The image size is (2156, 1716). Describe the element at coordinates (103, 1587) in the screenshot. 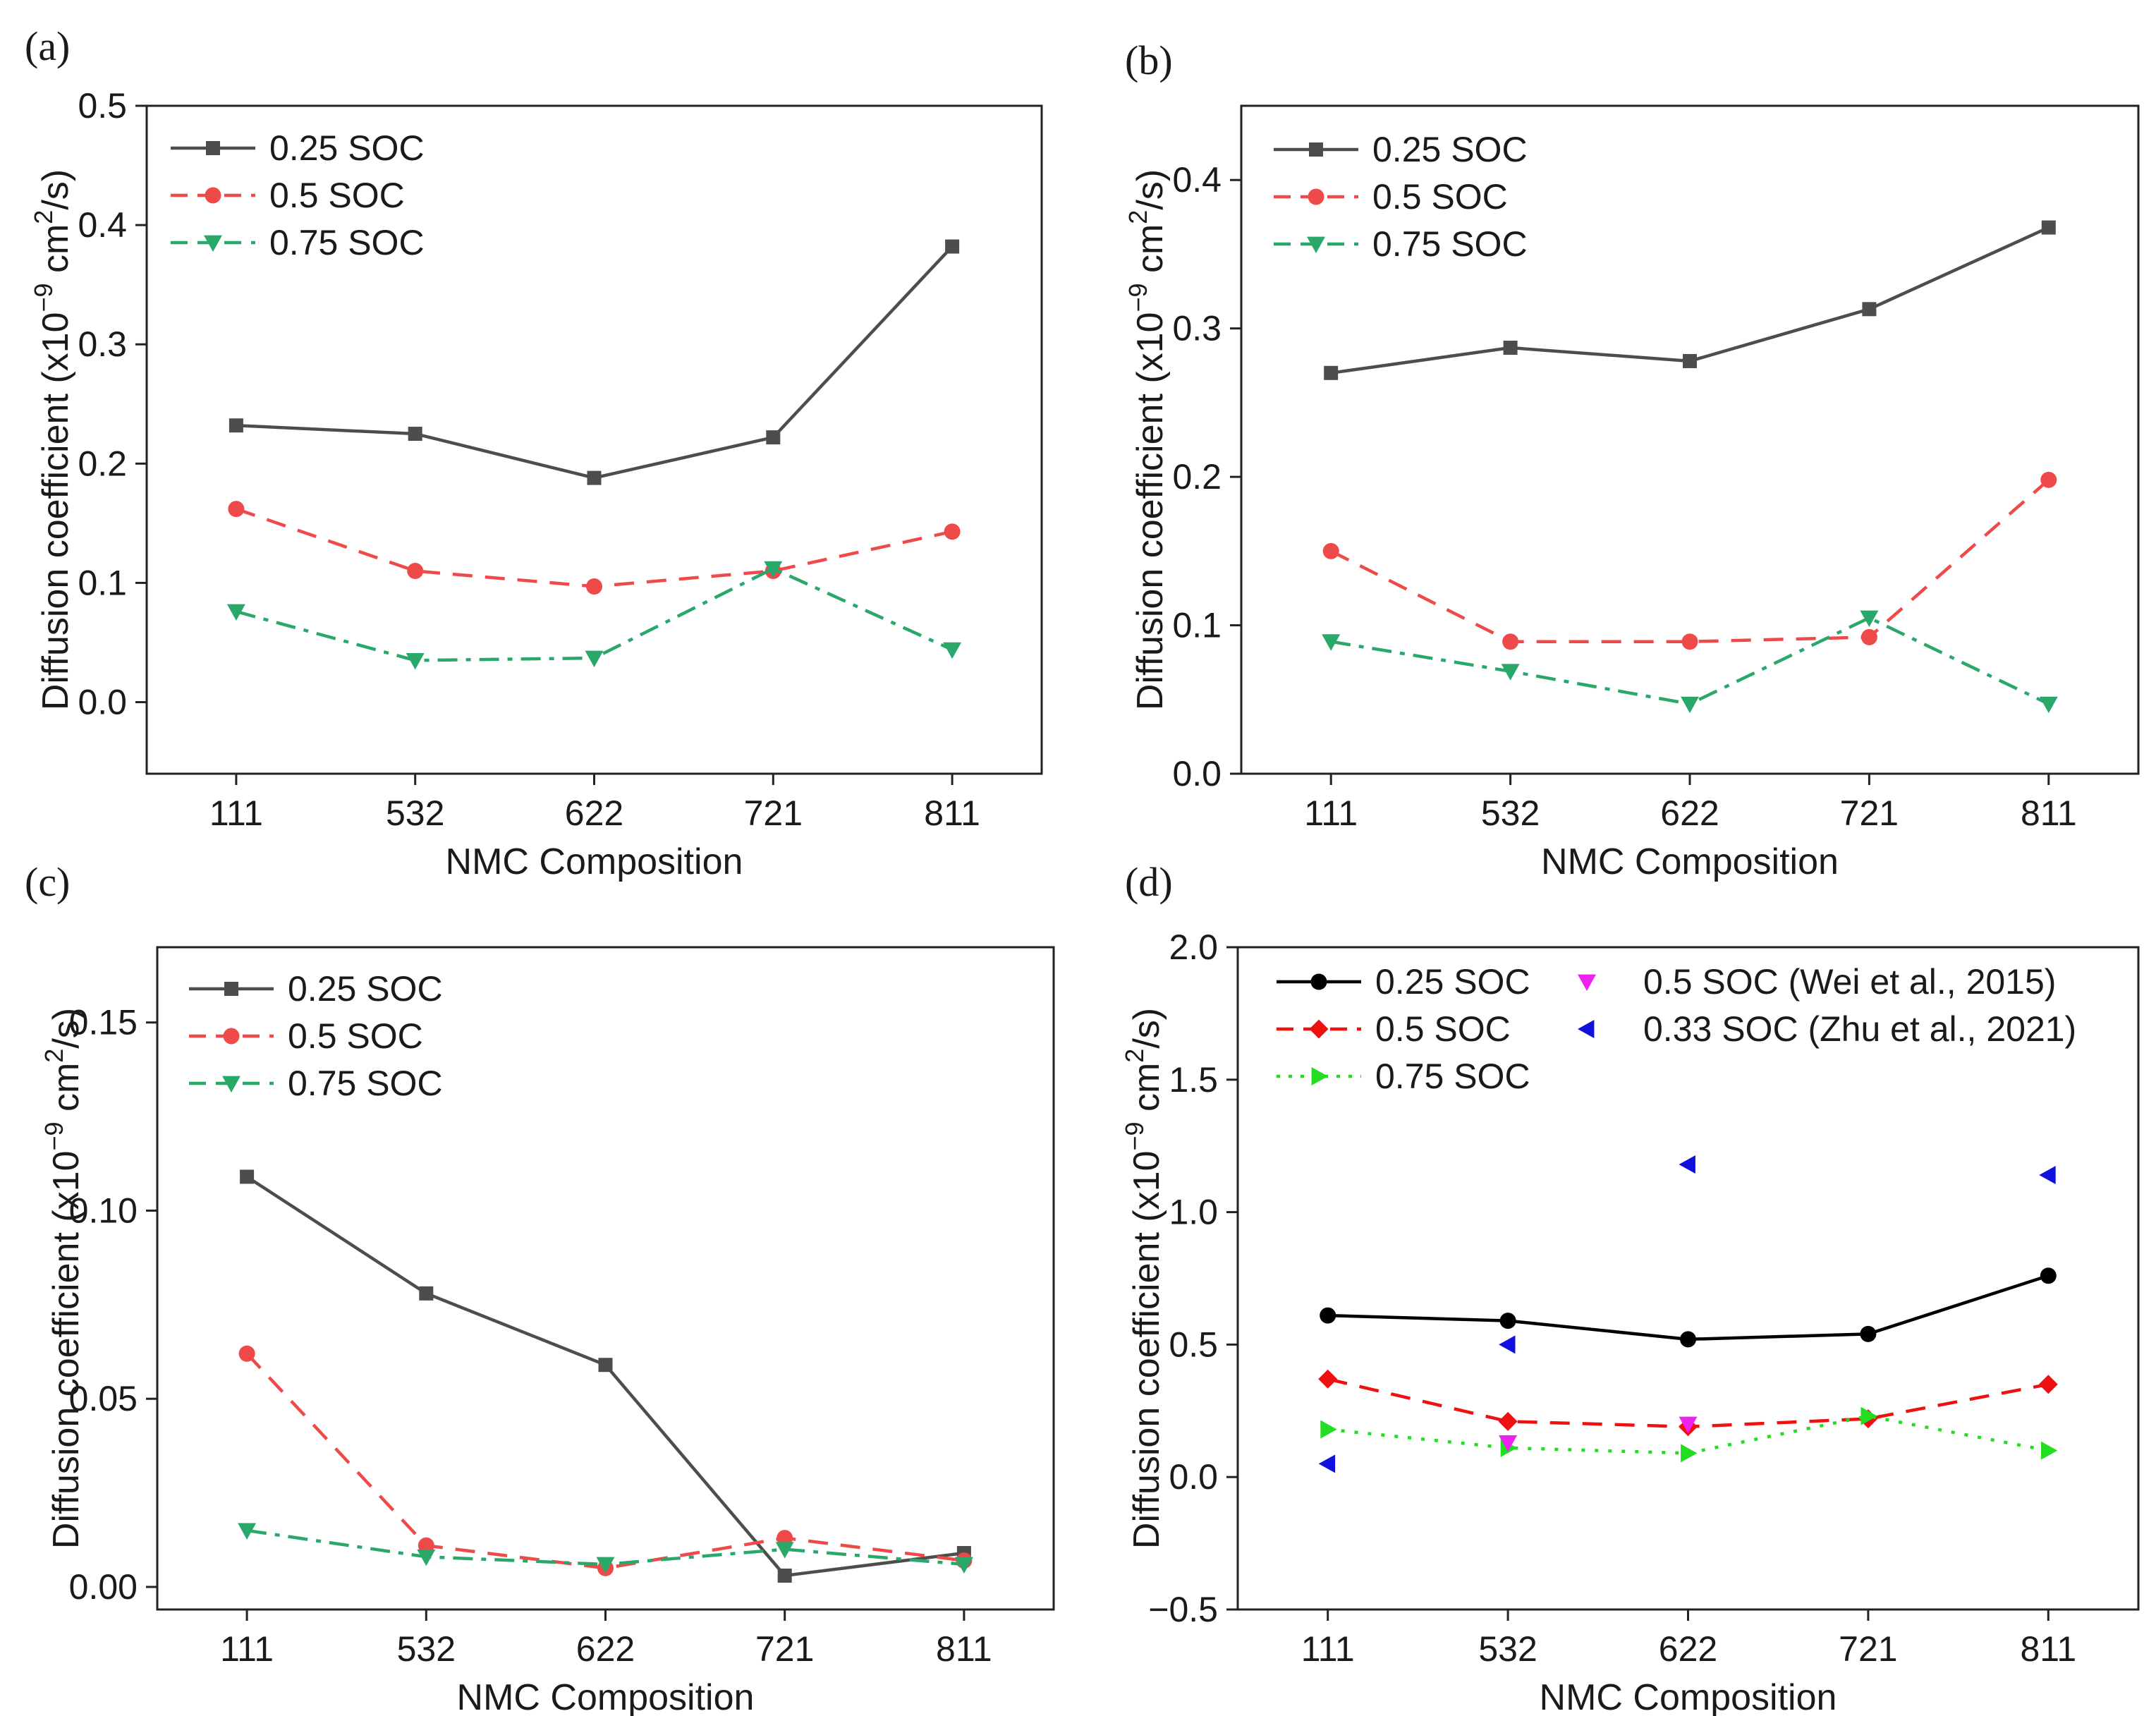

I see `y-tick-label: 0.00` at that location.